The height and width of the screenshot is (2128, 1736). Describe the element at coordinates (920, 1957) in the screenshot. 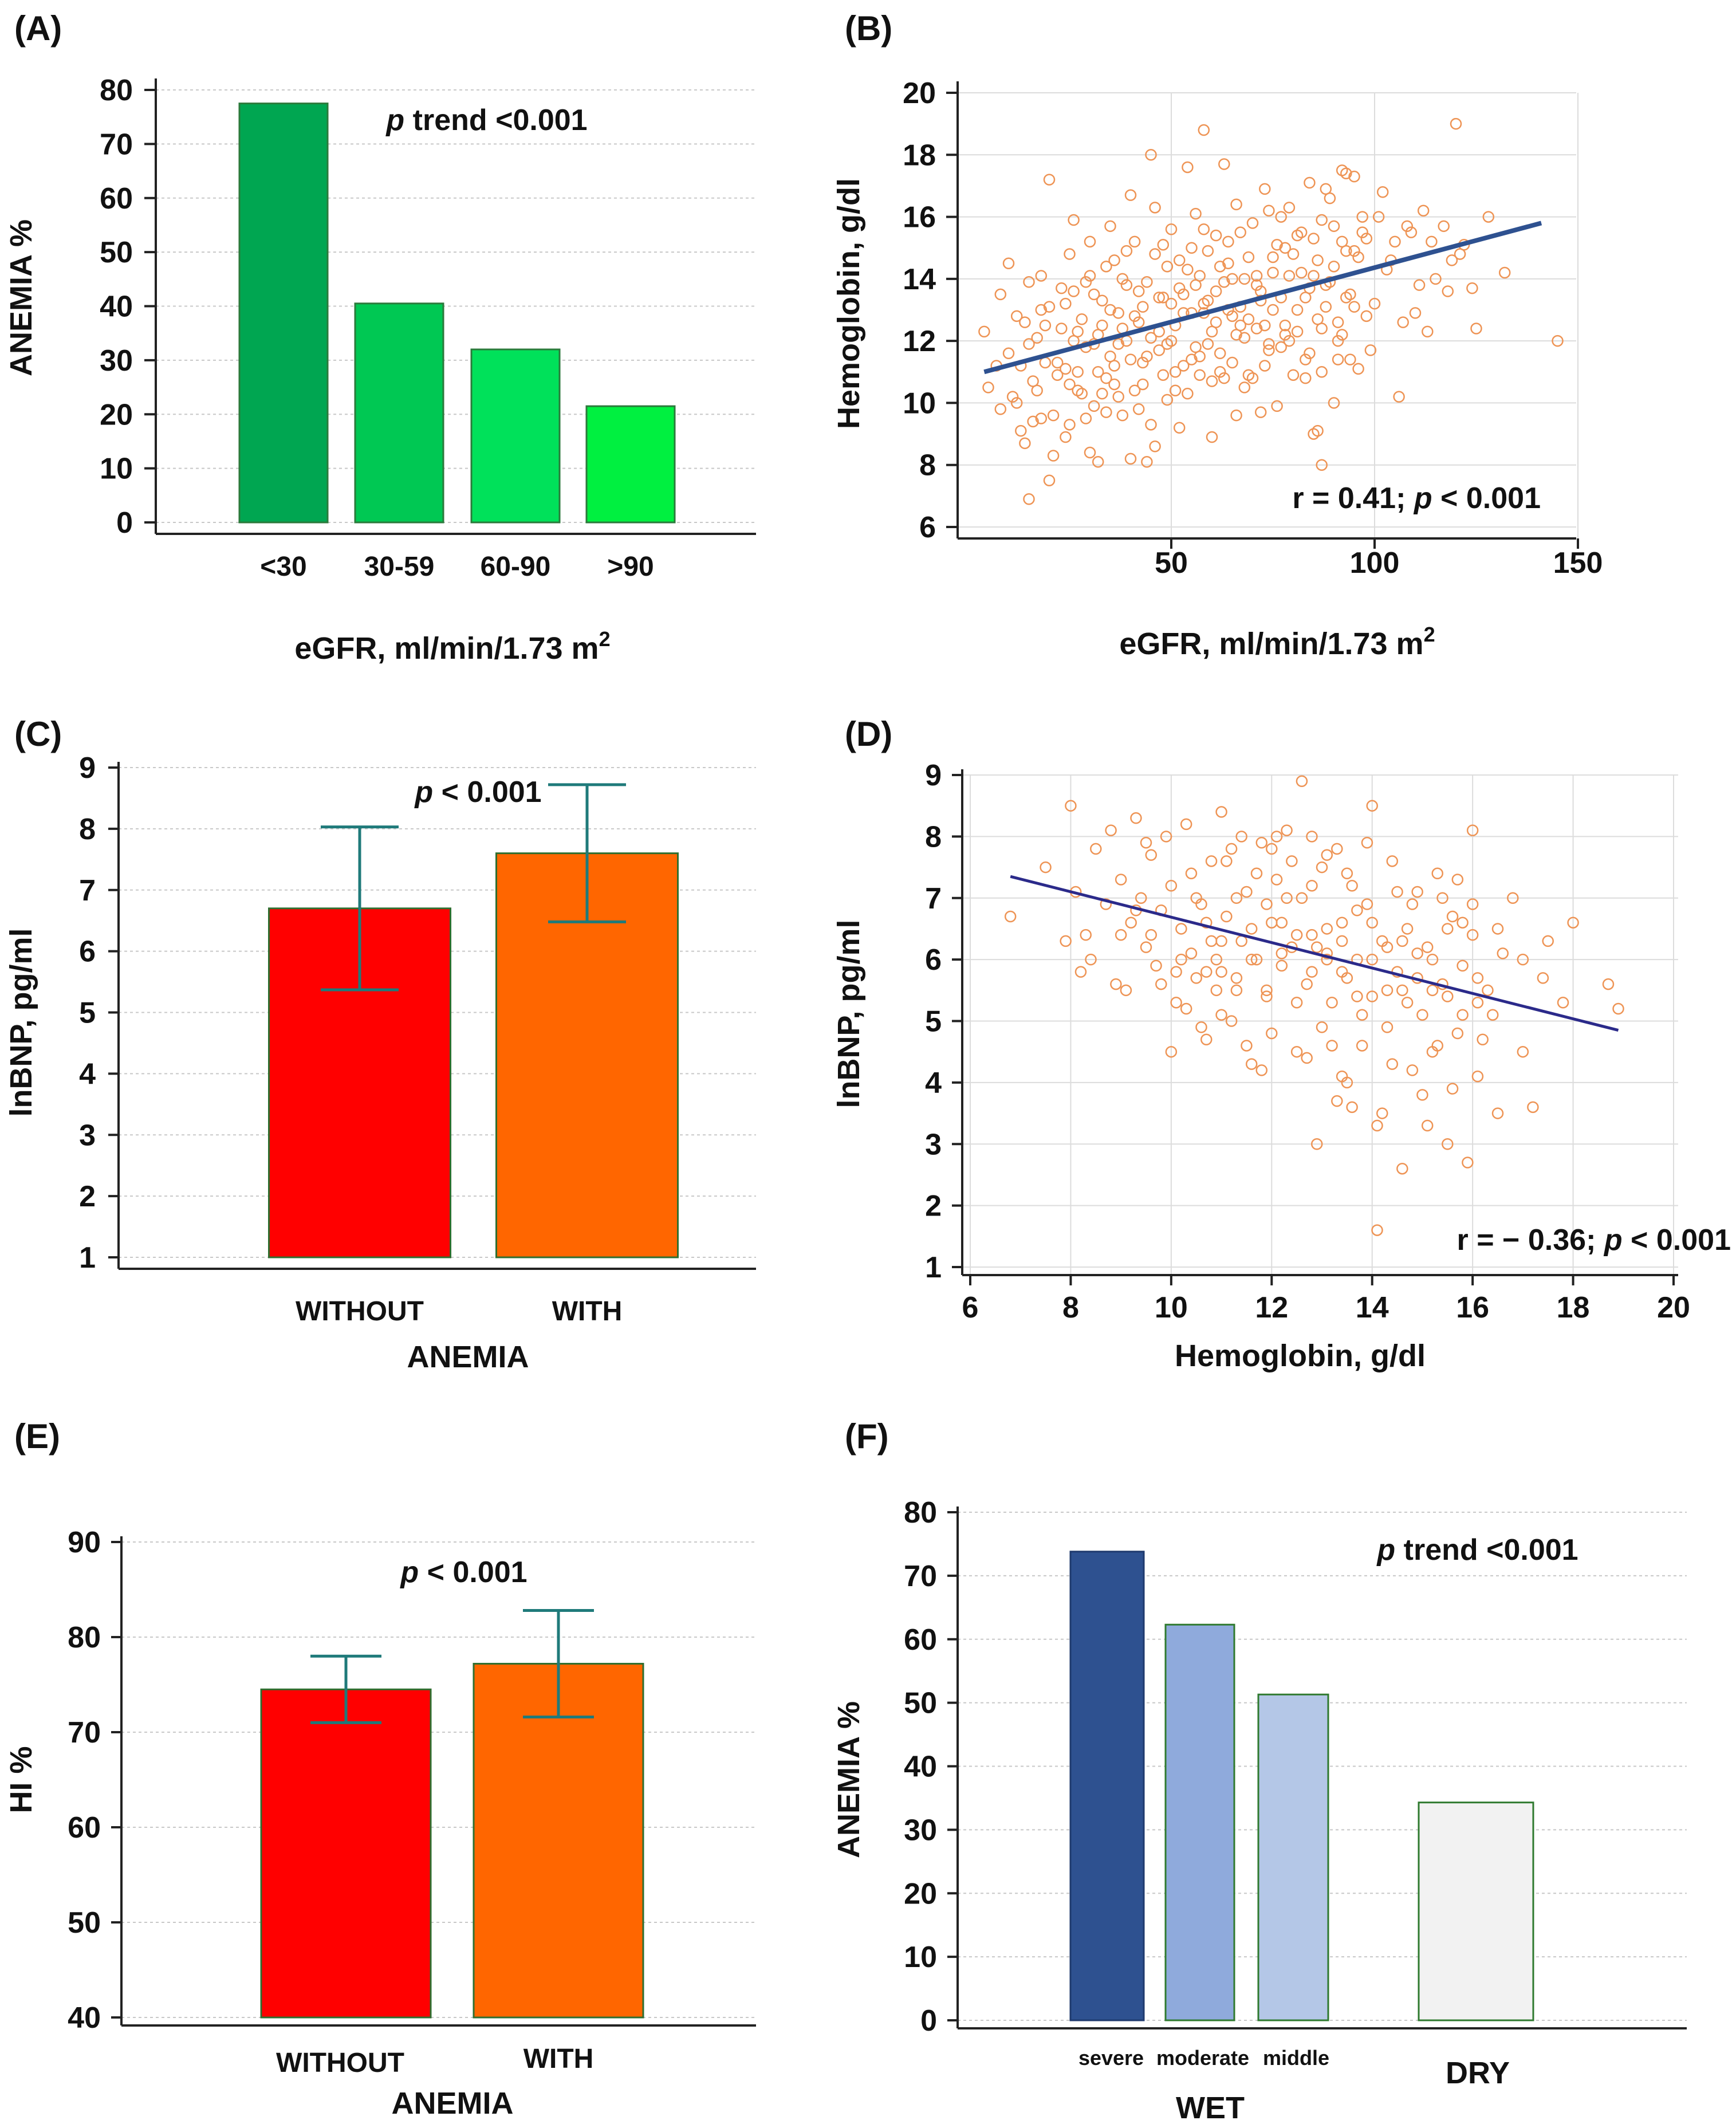

I see `y-tick-label: 10` at that location.